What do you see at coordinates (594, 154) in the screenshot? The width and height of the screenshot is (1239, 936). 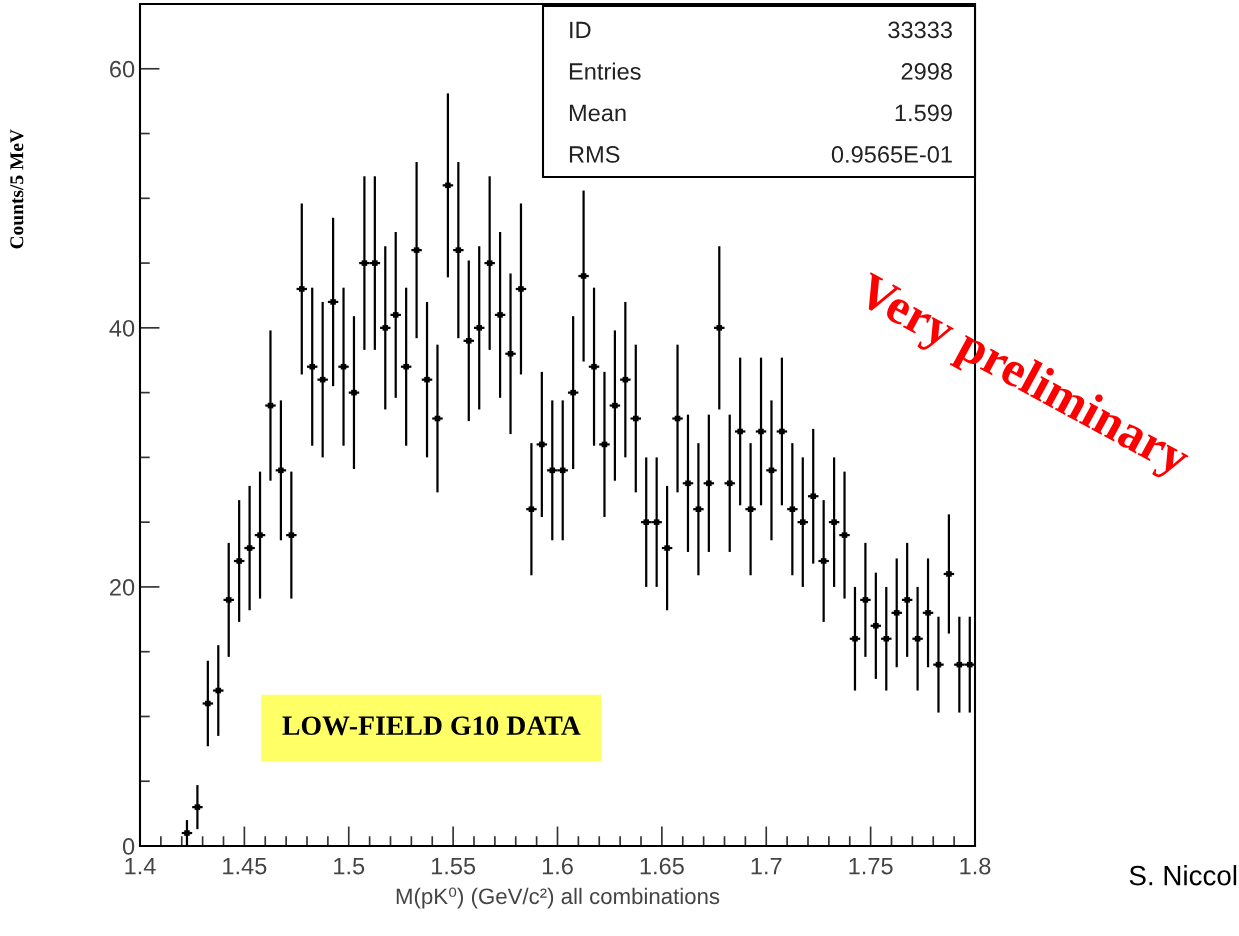 I see `annotation: RMS` at bounding box center [594, 154].